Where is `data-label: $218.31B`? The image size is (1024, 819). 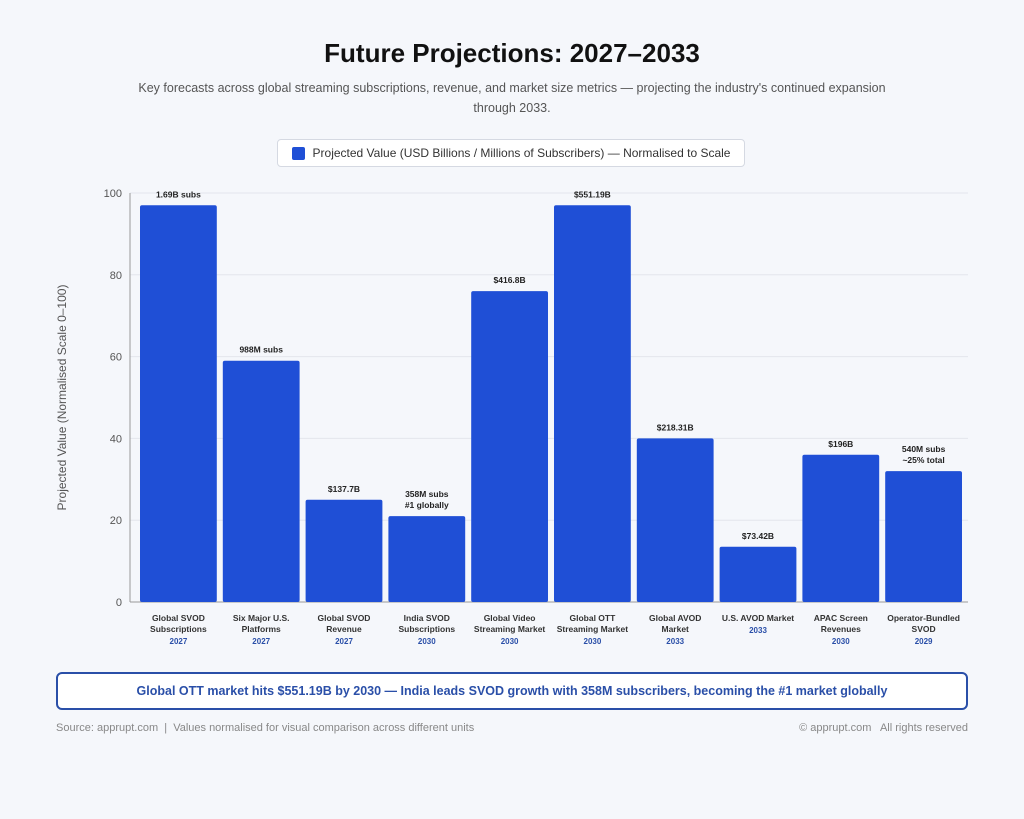
data-label: $218.31B is located at coordinates (675, 427).